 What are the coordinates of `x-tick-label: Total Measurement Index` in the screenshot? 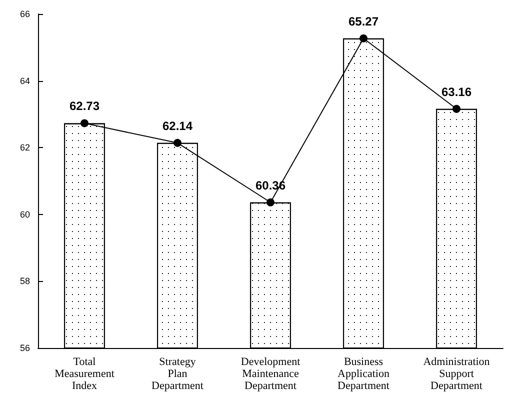 It's located at (84, 374).